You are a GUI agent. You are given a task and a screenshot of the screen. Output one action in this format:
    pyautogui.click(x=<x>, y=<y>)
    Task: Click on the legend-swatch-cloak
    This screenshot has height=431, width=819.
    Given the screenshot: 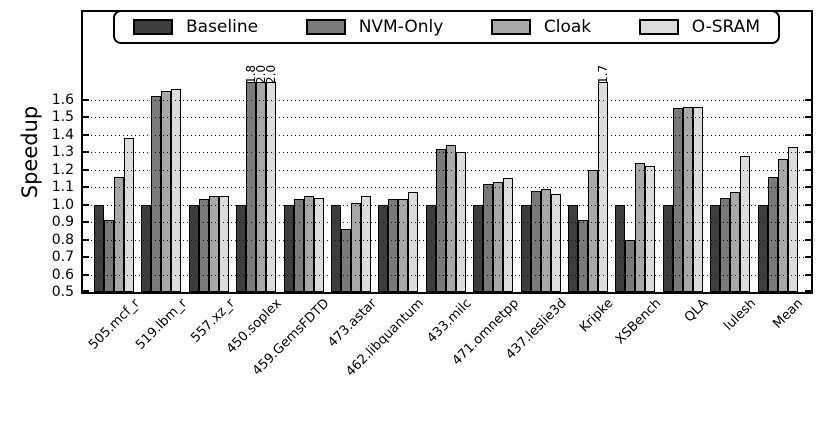 What is the action you would take?
    pyautogui.click(x=510, y=27)
    